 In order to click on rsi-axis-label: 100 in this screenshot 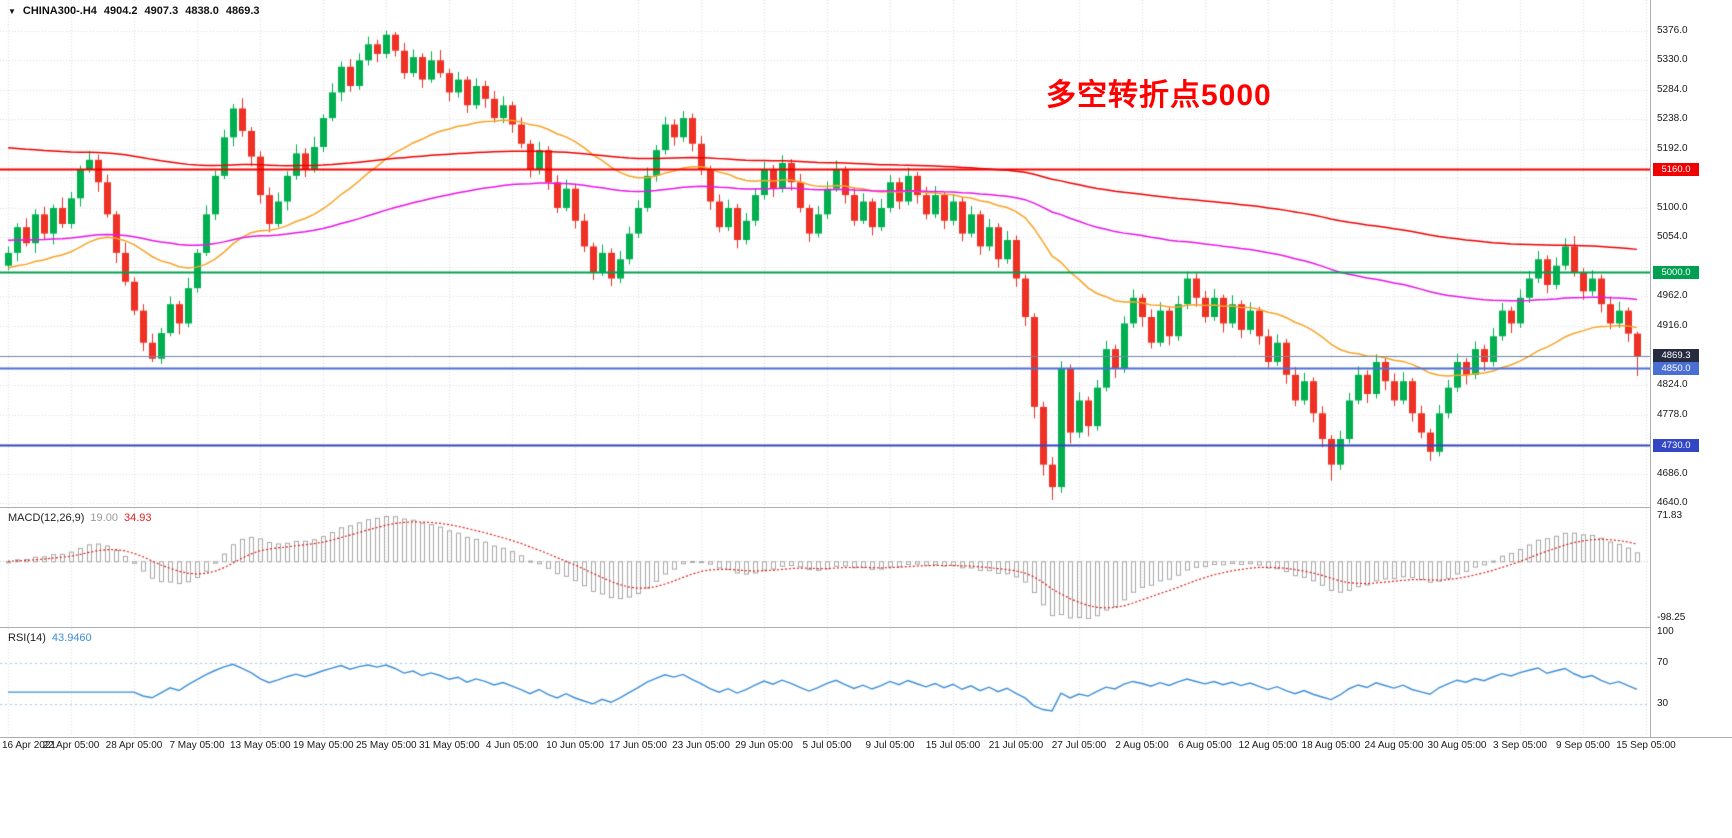, I will do `click(1665, 631)`.